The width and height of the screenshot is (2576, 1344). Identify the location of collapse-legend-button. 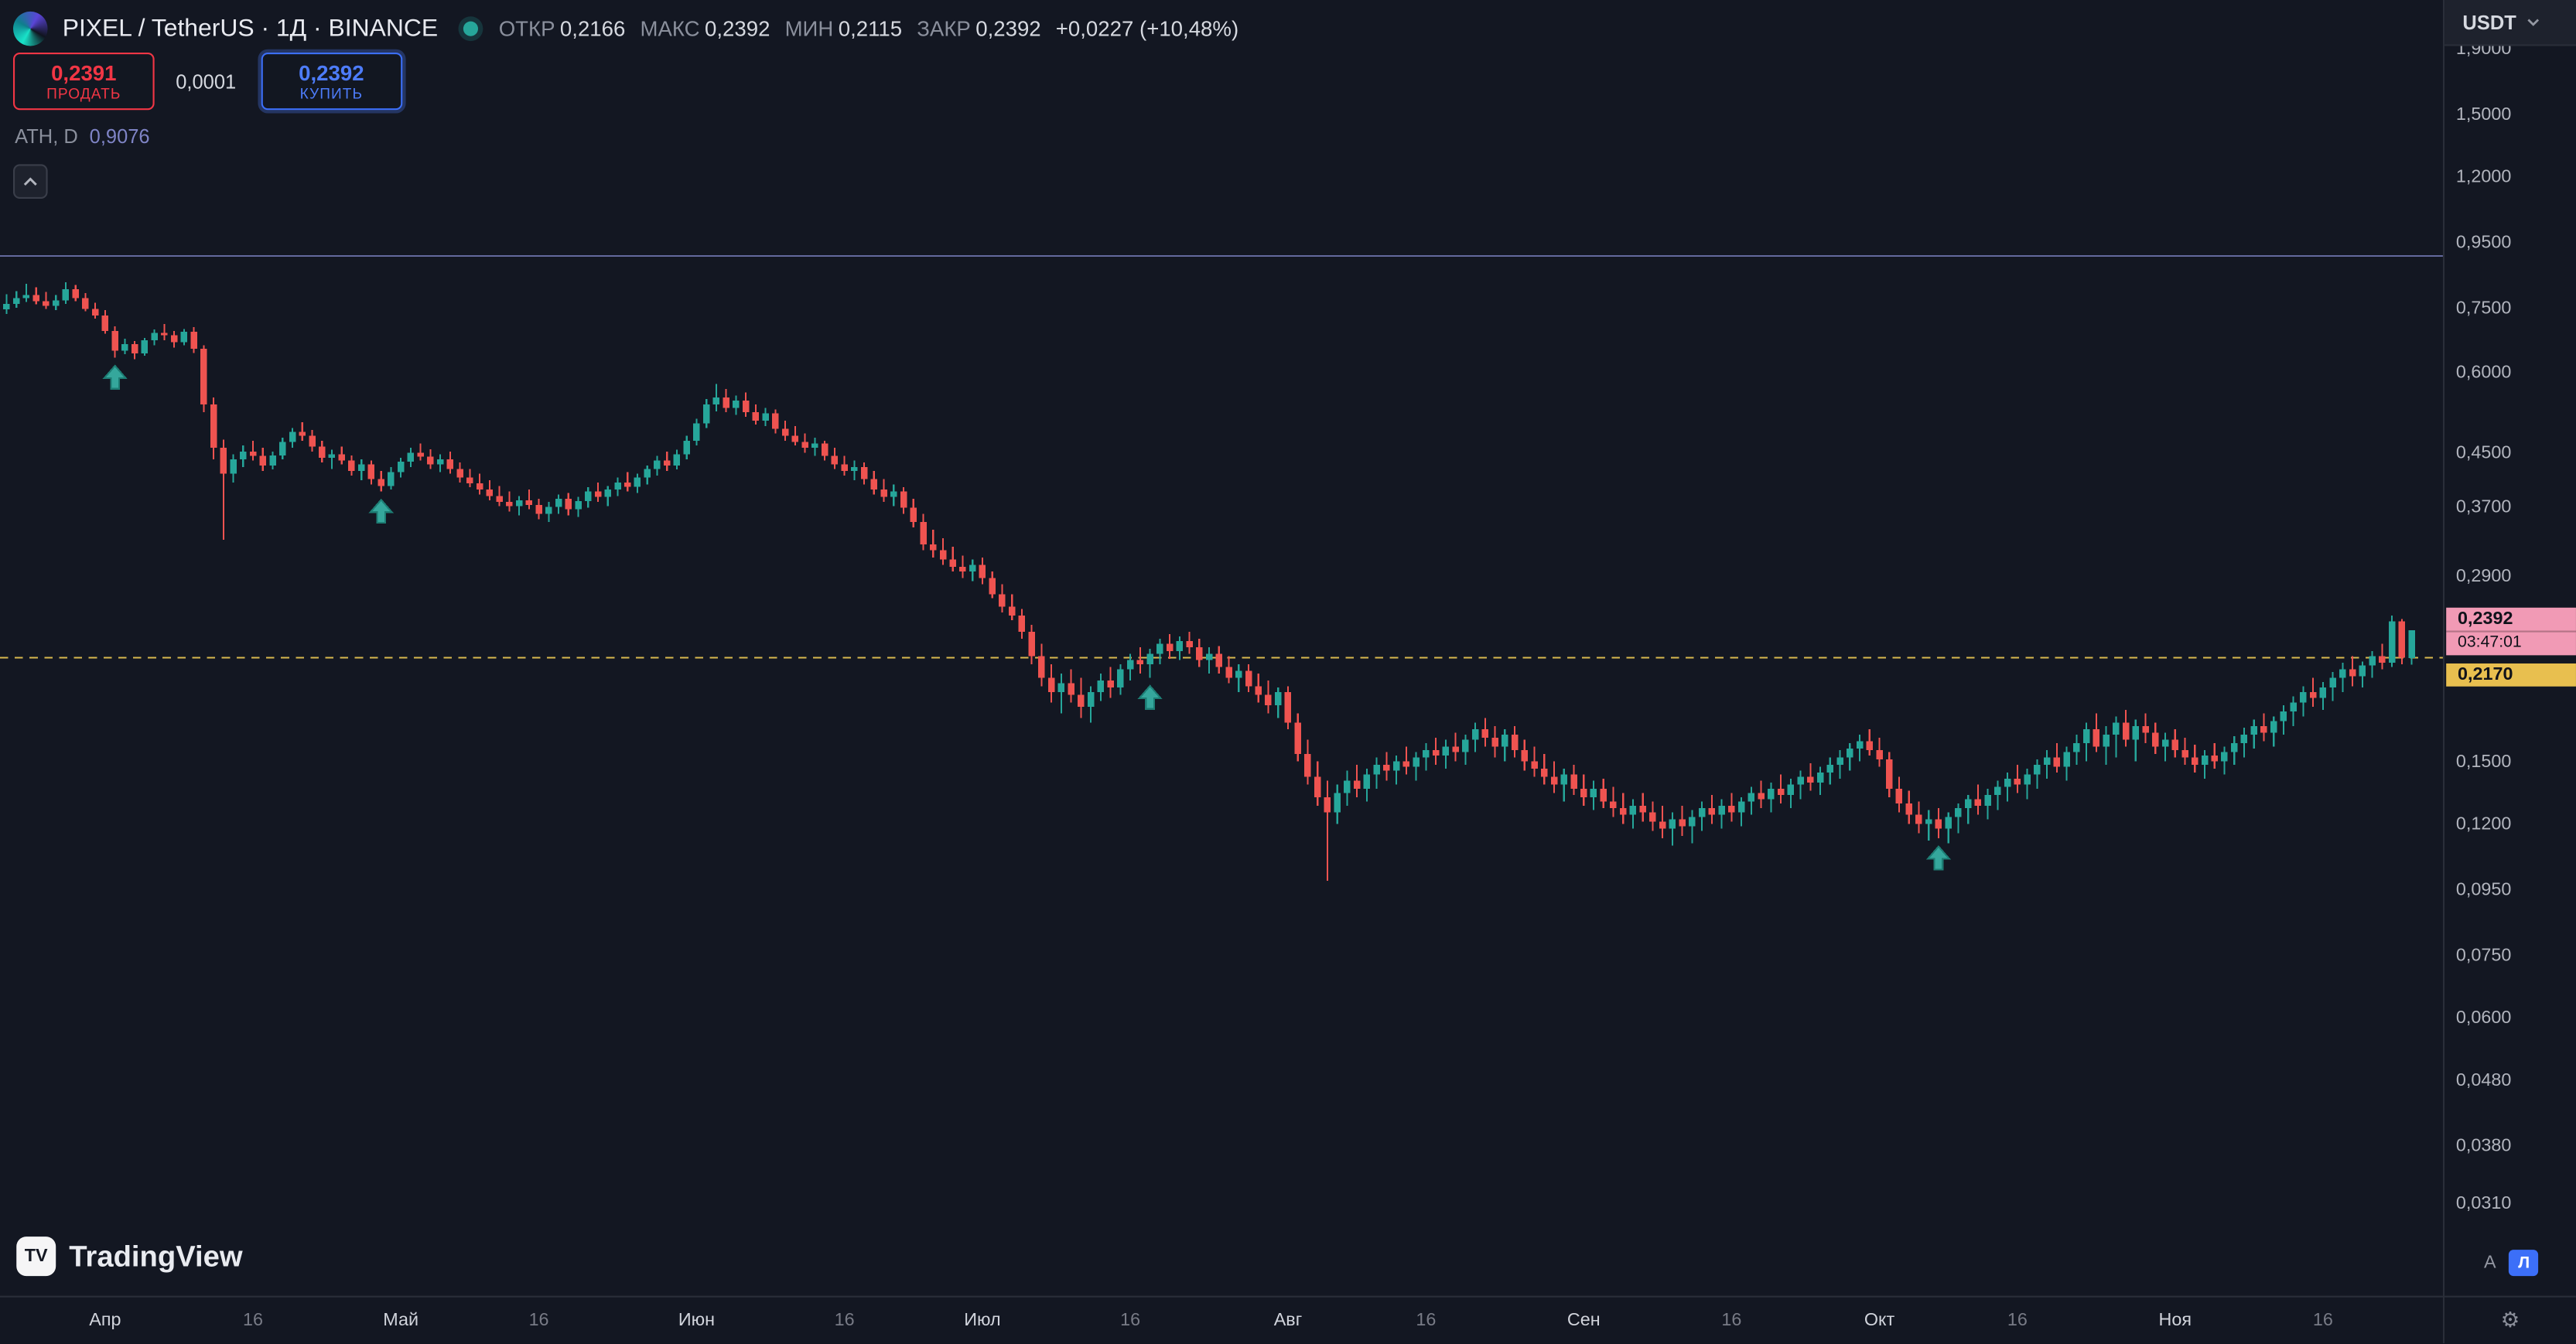
(30, 181).